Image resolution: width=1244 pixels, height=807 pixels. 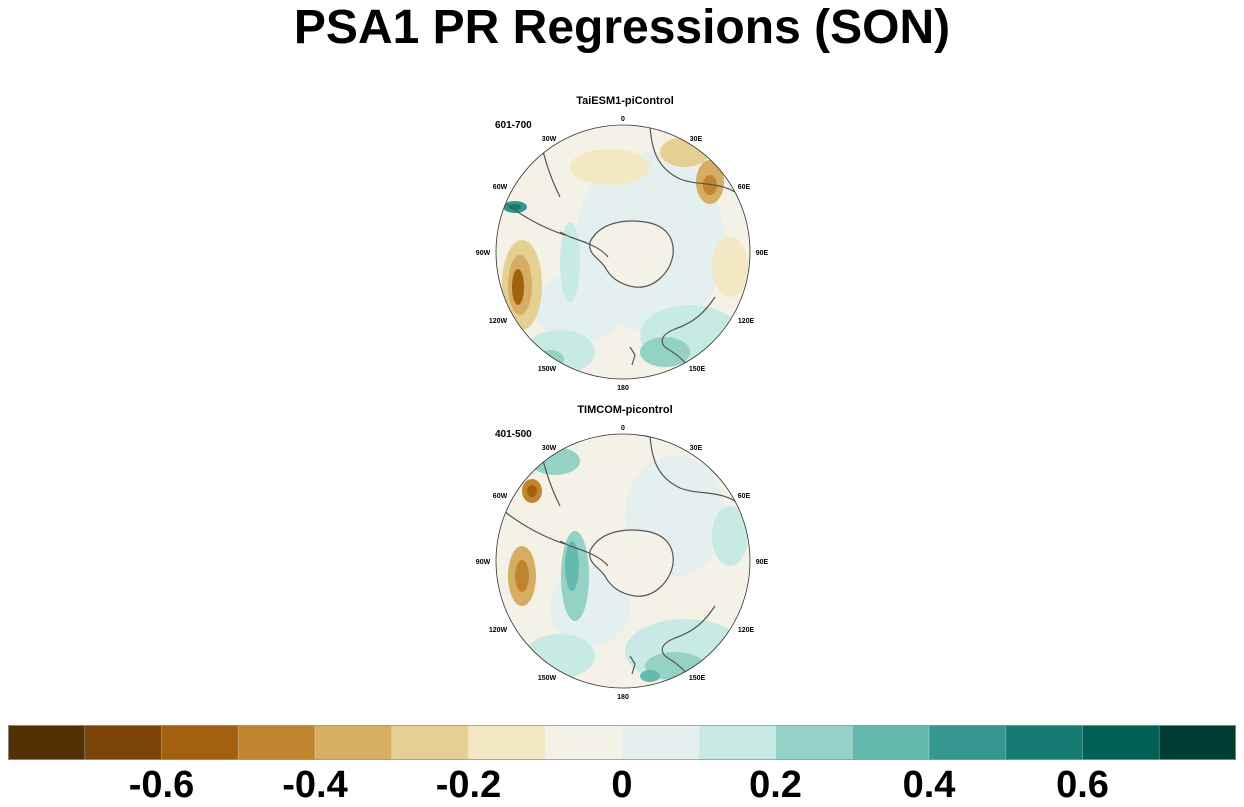 I want to click on panel-period-label: 601-700, so click(x=513, y=125).